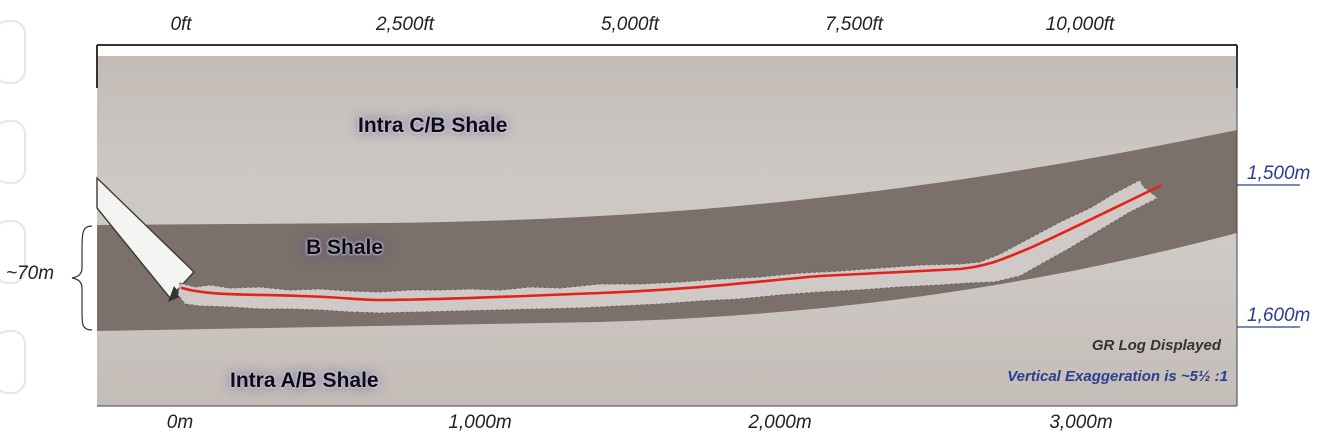 Image resolution: width=1326 pixels, height=444 pixels. Describe the element at coordinates (304, 380) in the screenshot. I see `unit-label-intra-ab-shale: Intra A/B Shale` at that location.